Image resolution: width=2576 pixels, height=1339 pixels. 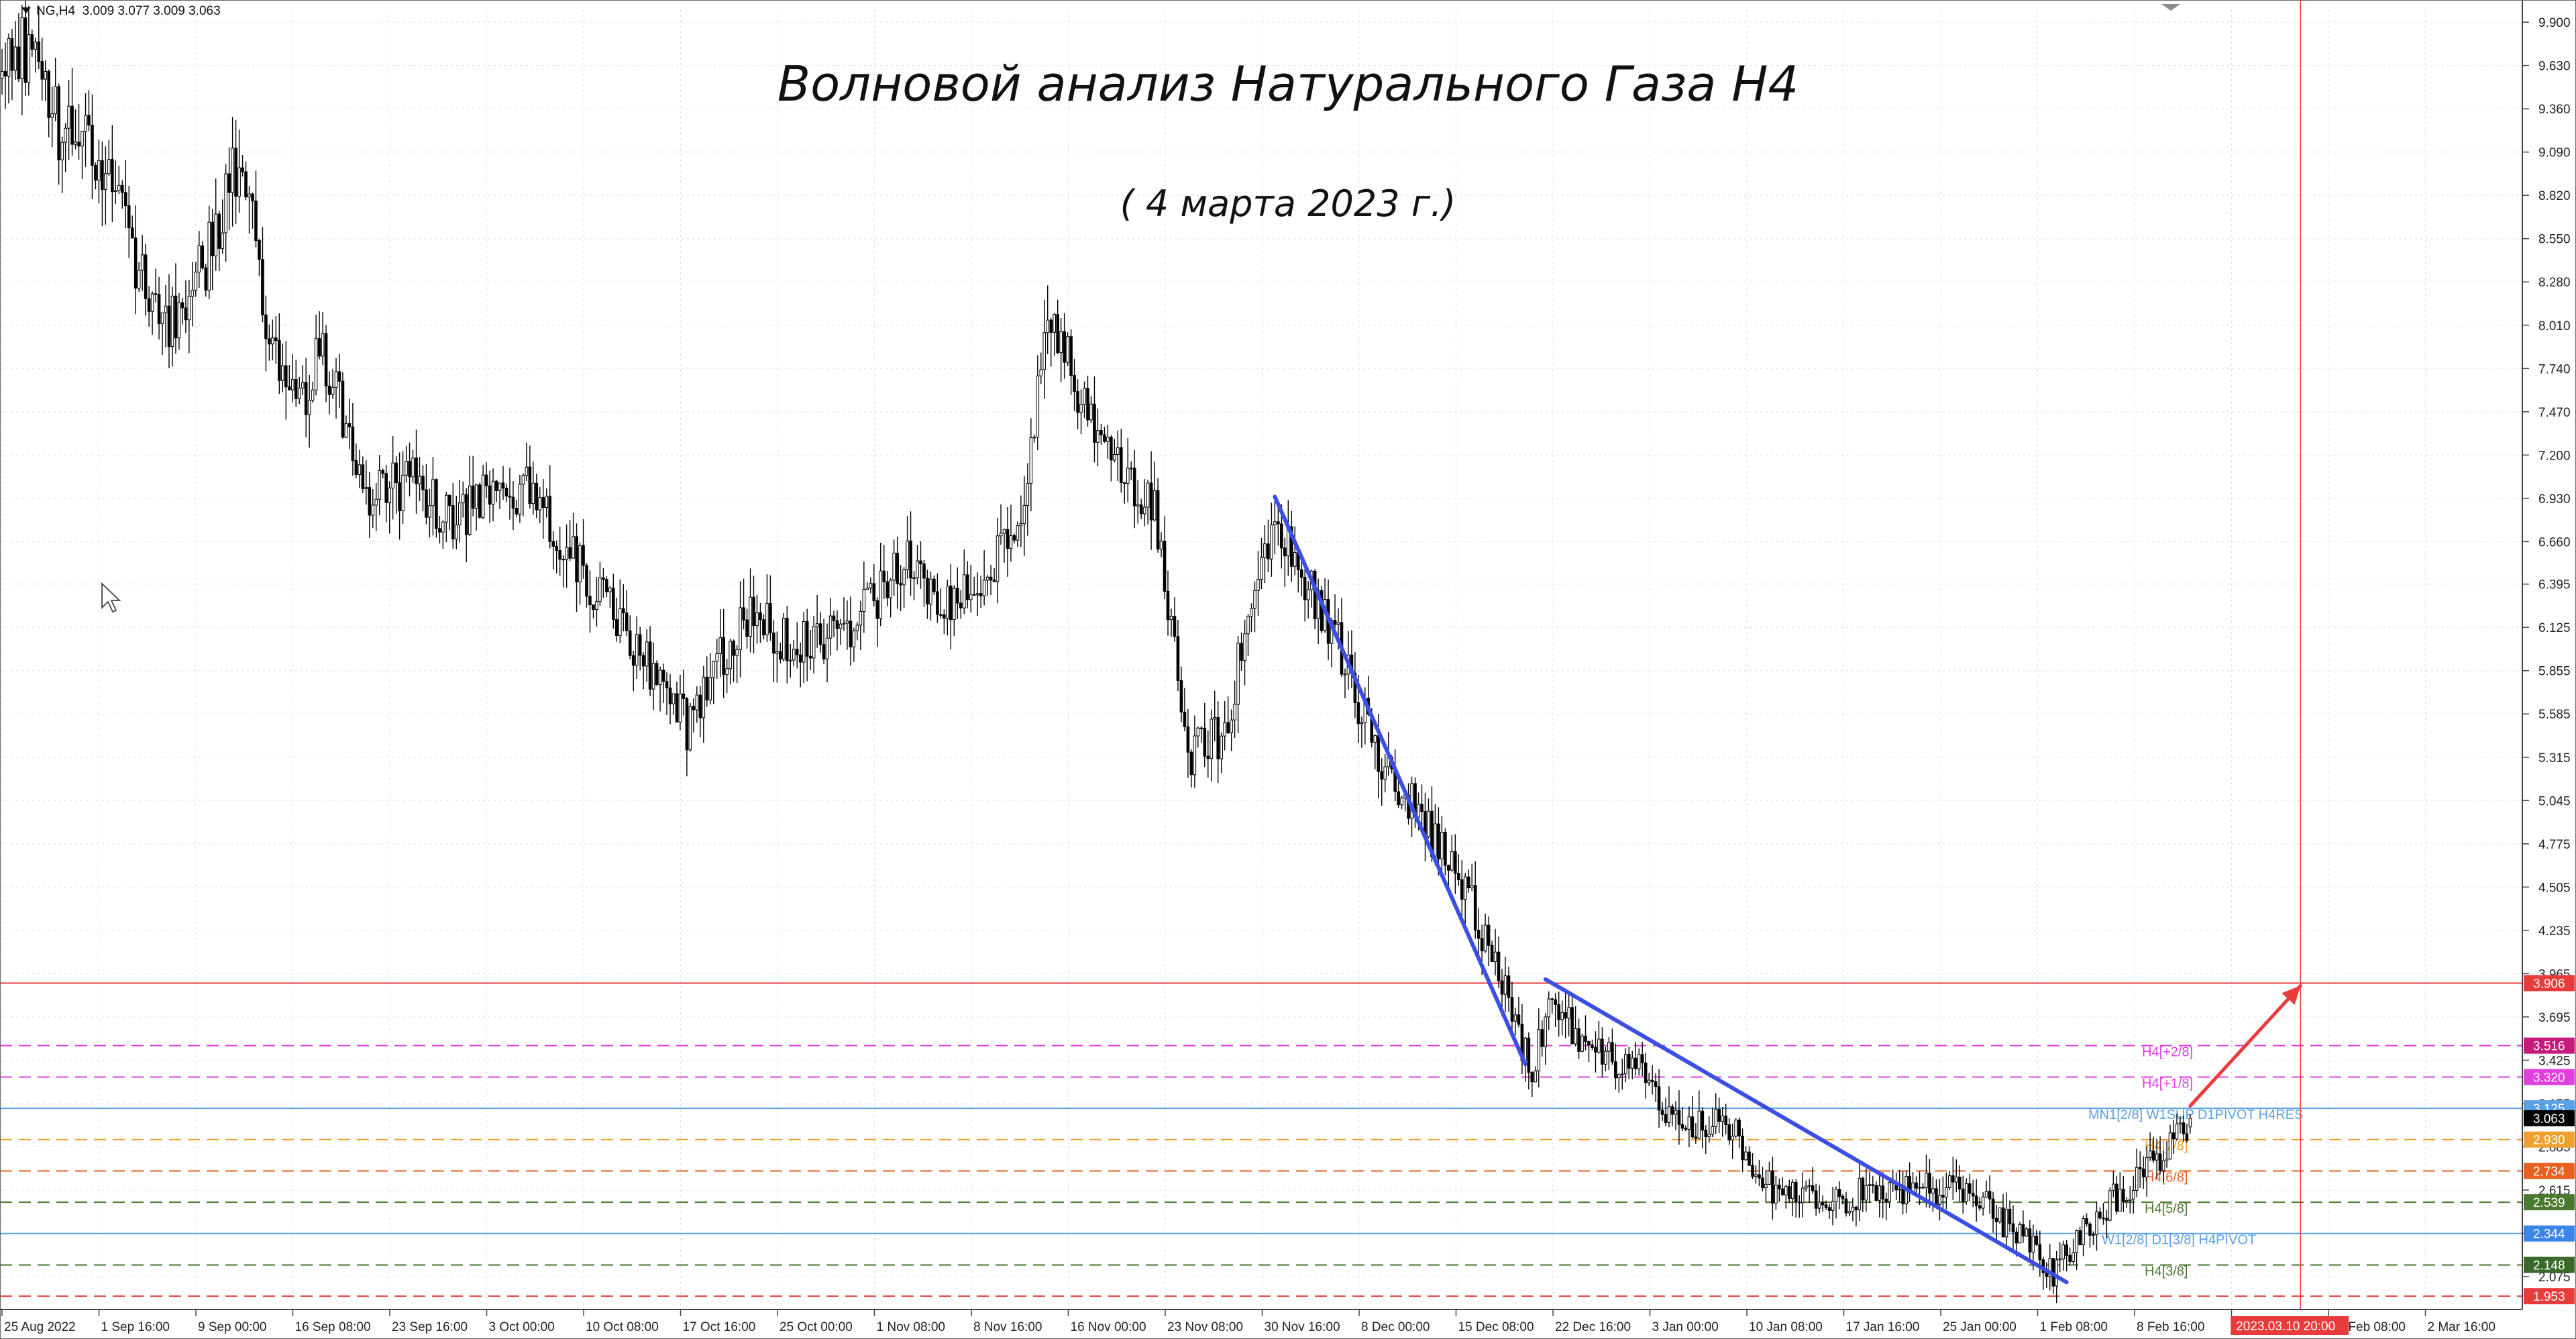 I want to click on symbol-label: NG,H4, so click(x=56, y=11).